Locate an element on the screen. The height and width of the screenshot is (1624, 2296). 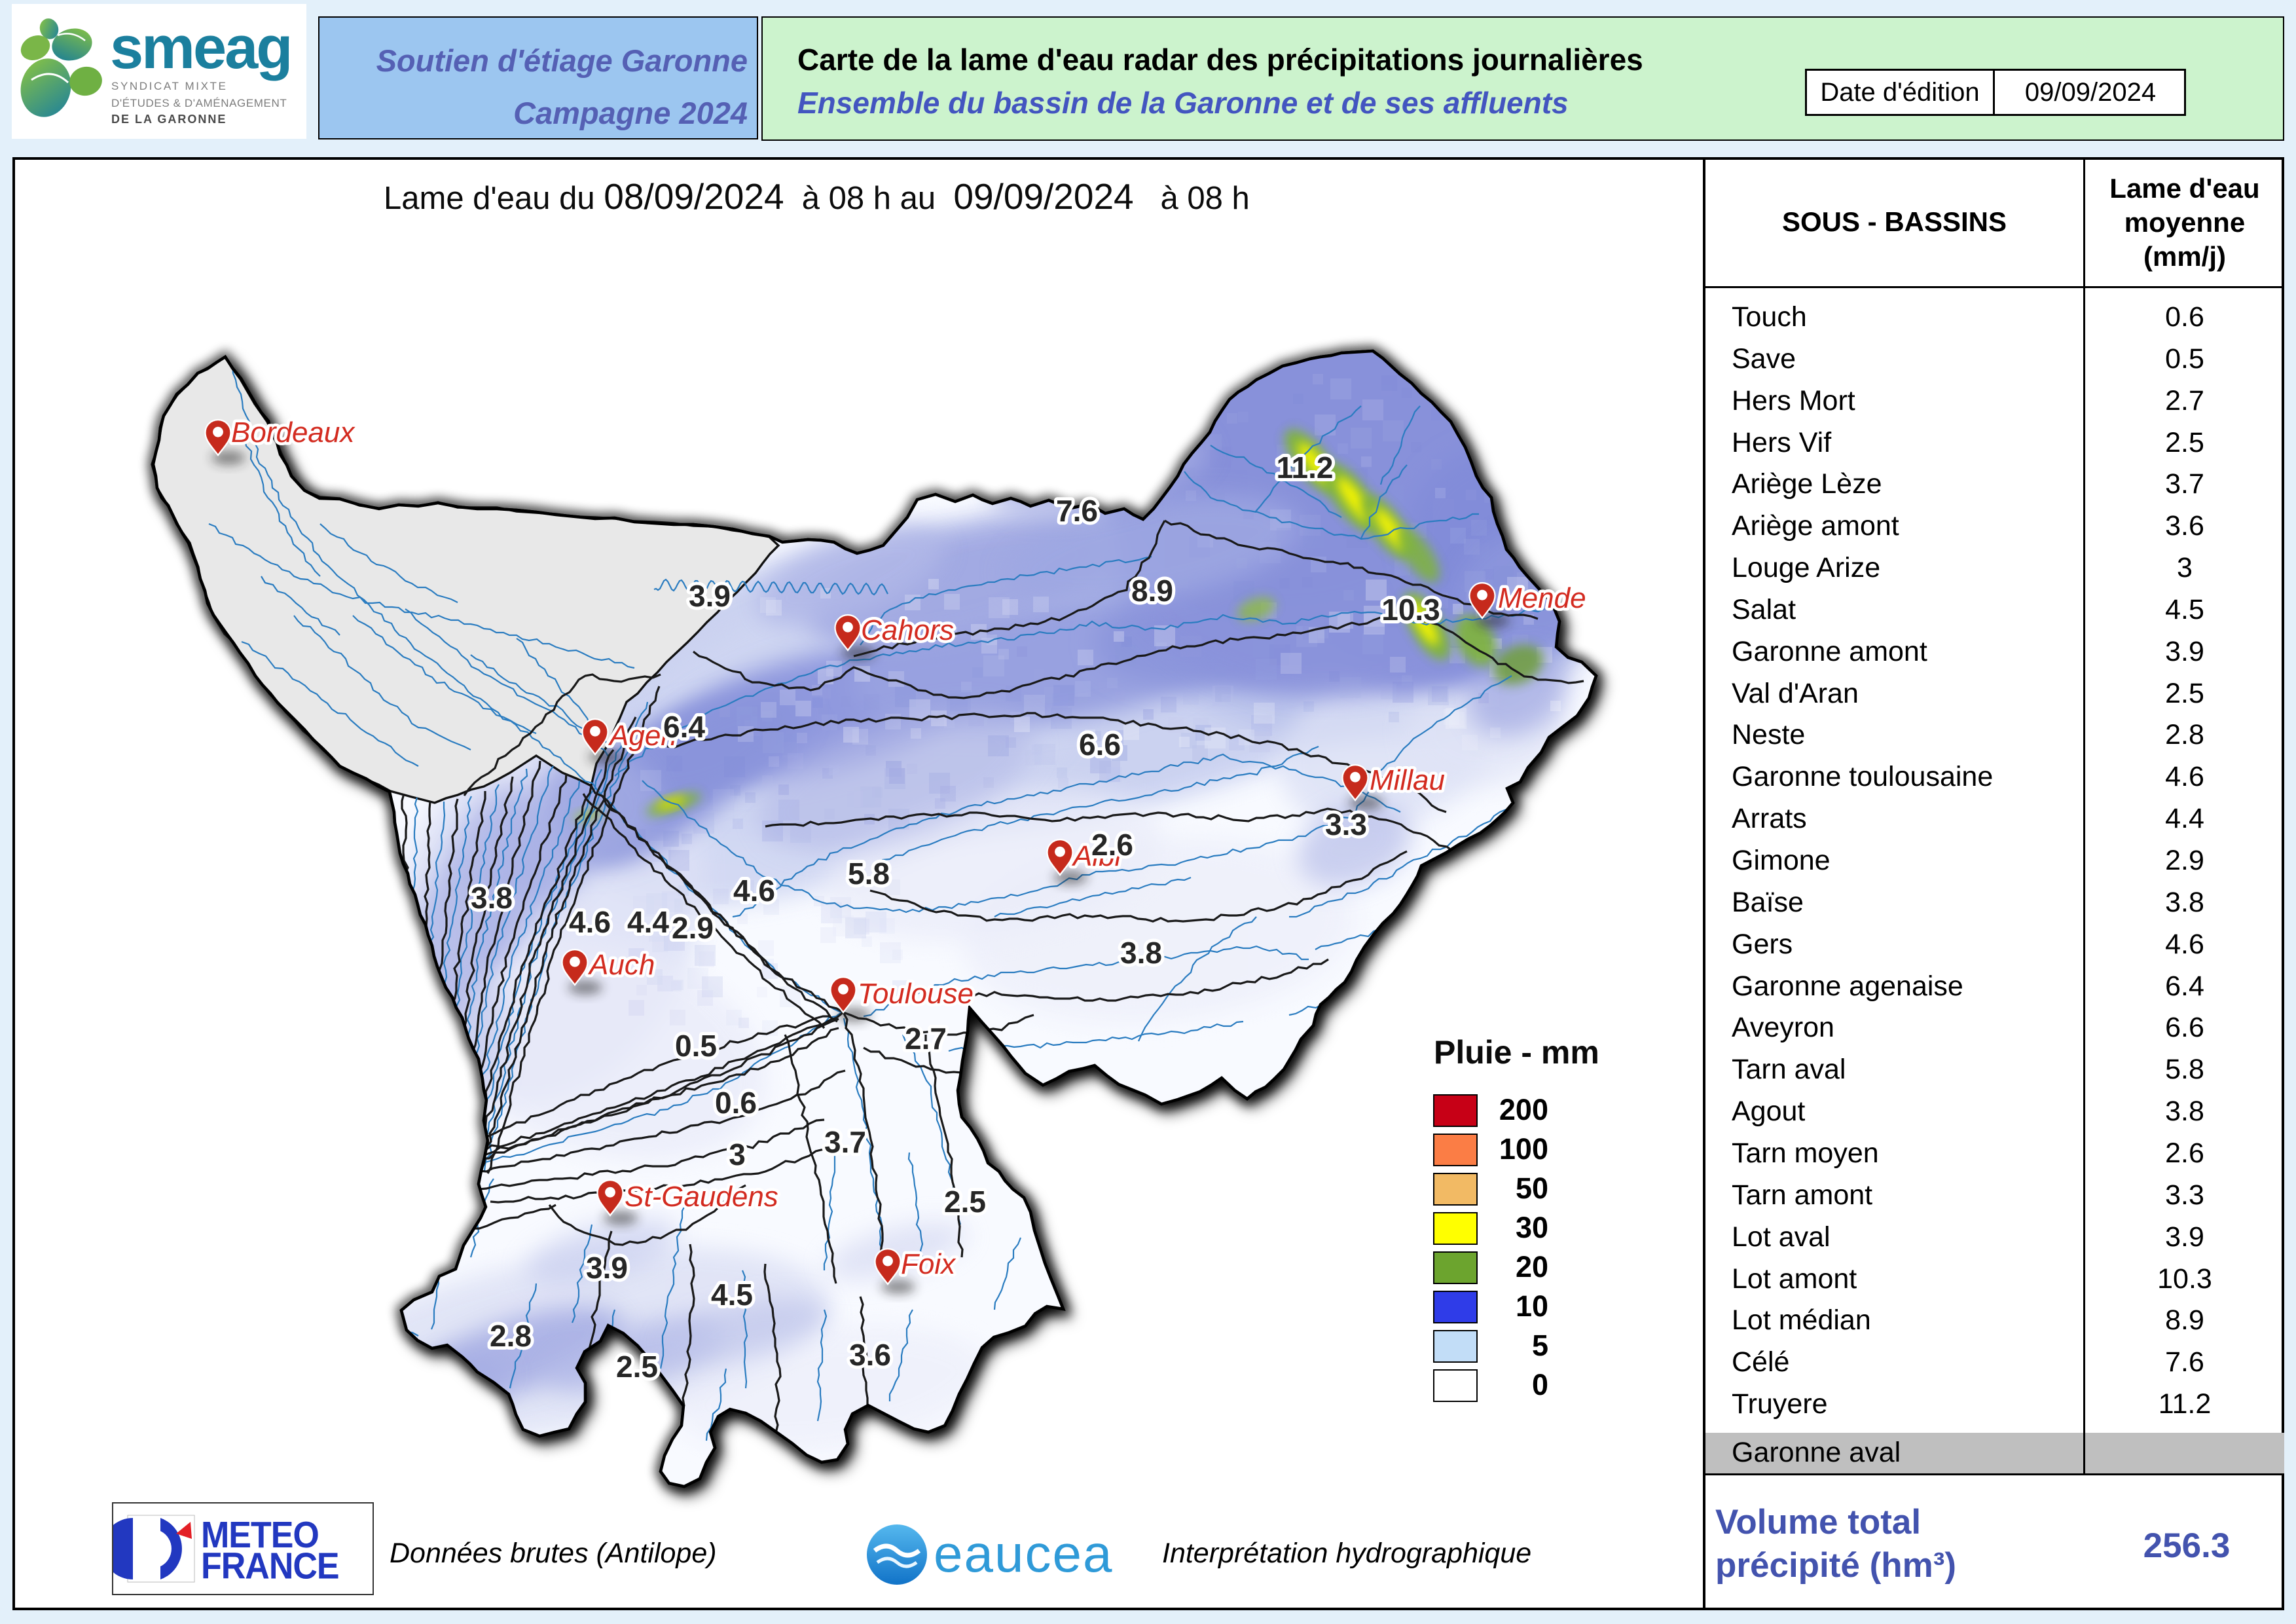
svg-text: Cahors is located at coordinates (907, 630).